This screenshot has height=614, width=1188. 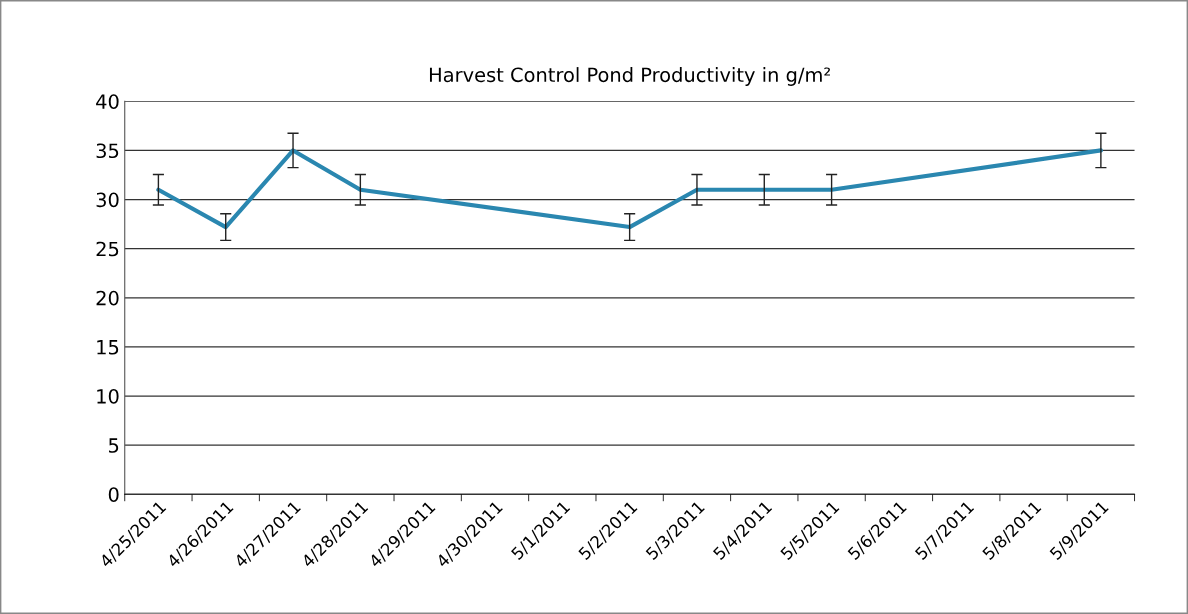 I want to click on y-tick-label: 30, so click(x=107, y=200).